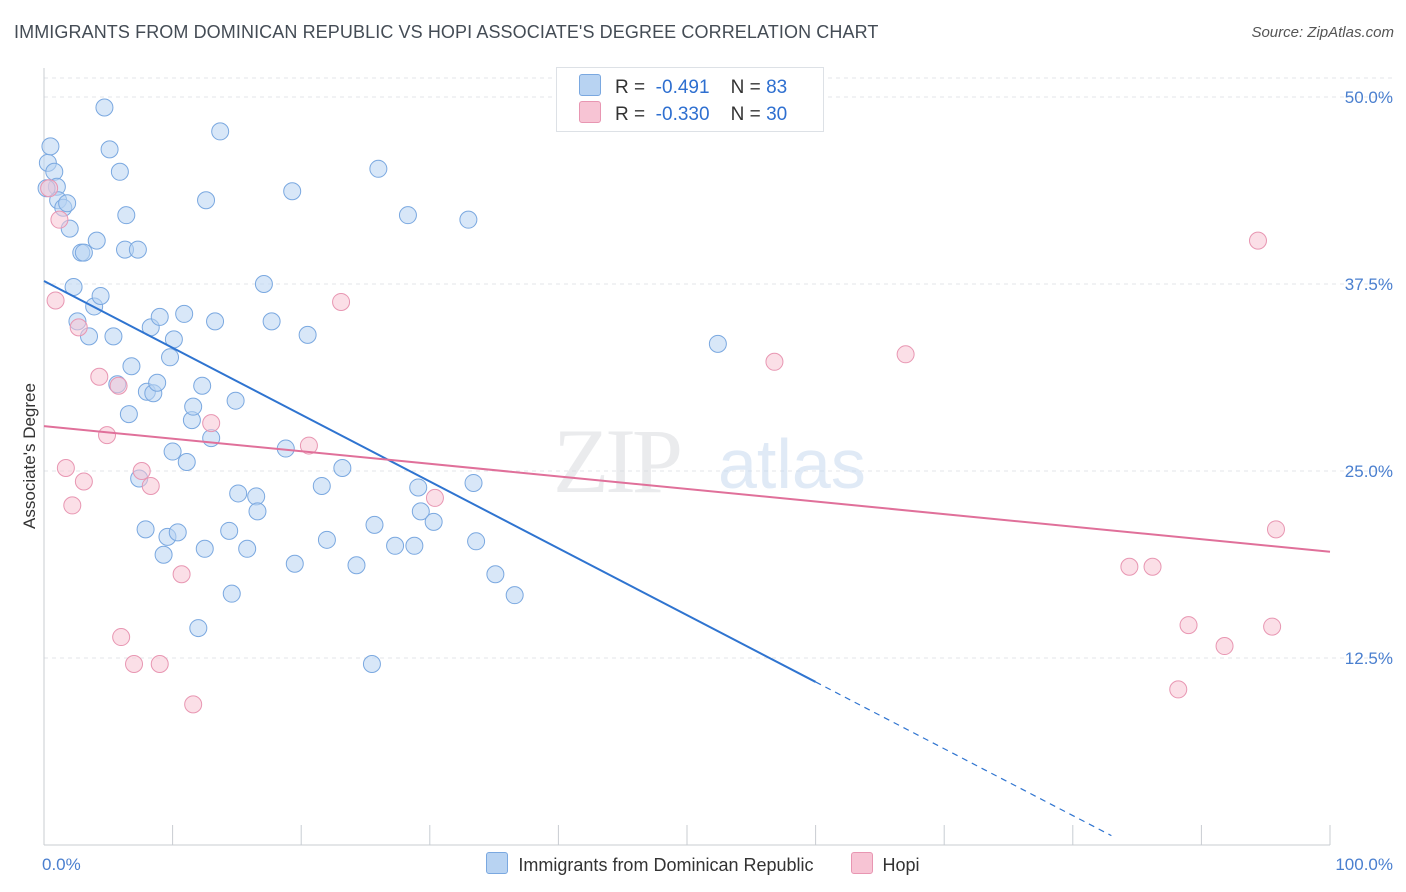 The height and width of the screenshot is (892, 1406). Describe the element at coordinates (630, 114) in the screenshot. I see `legend-r-label: R =` at that location.